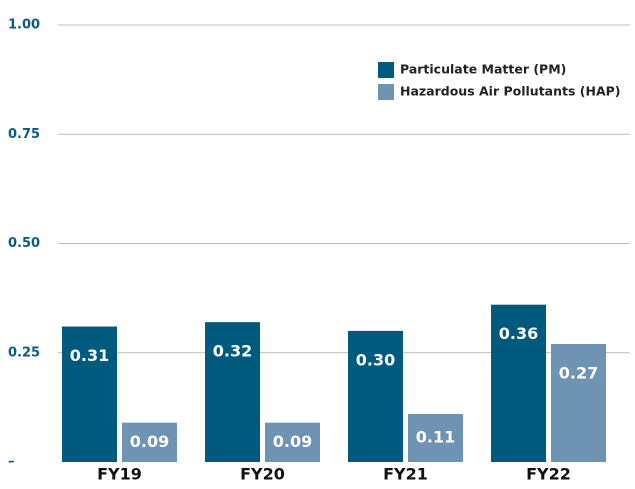 The image size is (635, 489). What do you see at coordinates (232, 351) in the screenshot?
I see `value-label: 0.32` at bounding box center [232, 351].